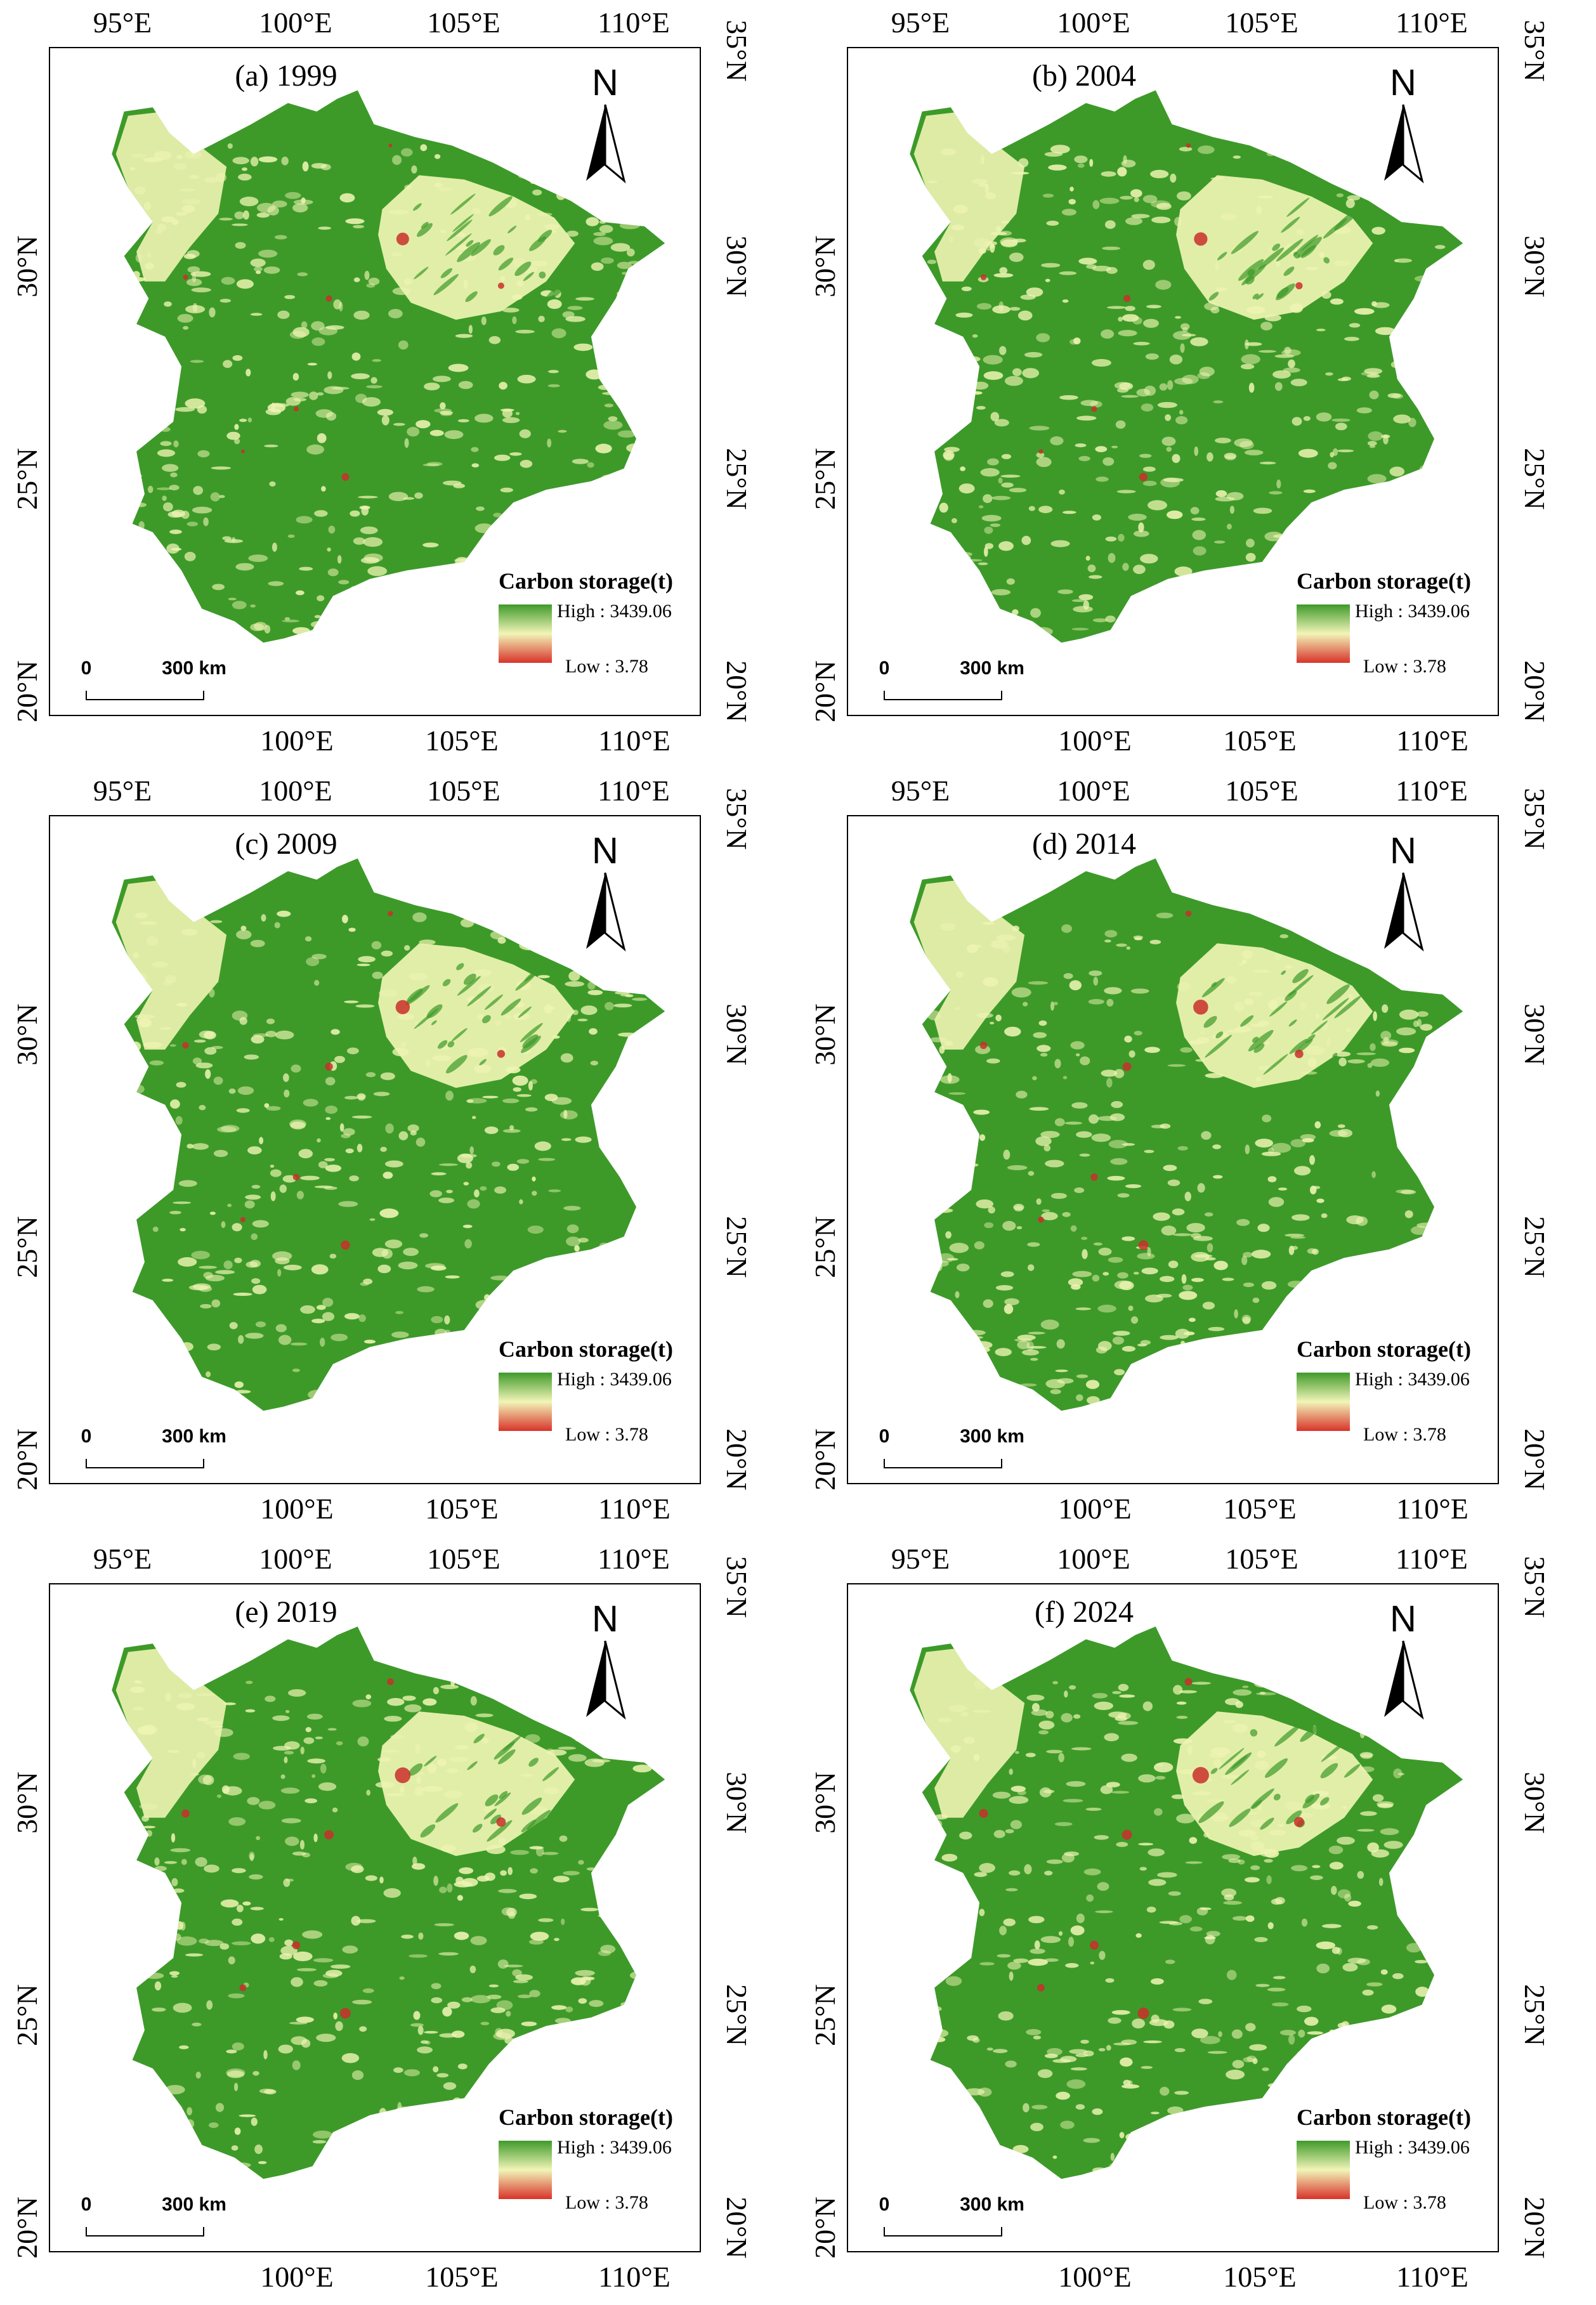 The height and width of the screenshot is (2305, 1596). What do you see at coordinates (286, 76) in the screenshot?
I see `panel-title: (a) 1999` at bounding box center [286, 76].